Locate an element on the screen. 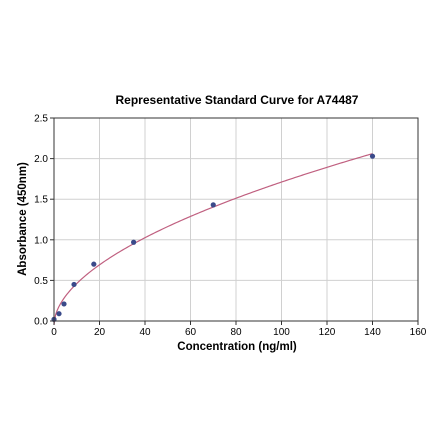 The height and width of the screenshot is (441, 440). x-tick-label: 20 is located at coordinates (100, 332).